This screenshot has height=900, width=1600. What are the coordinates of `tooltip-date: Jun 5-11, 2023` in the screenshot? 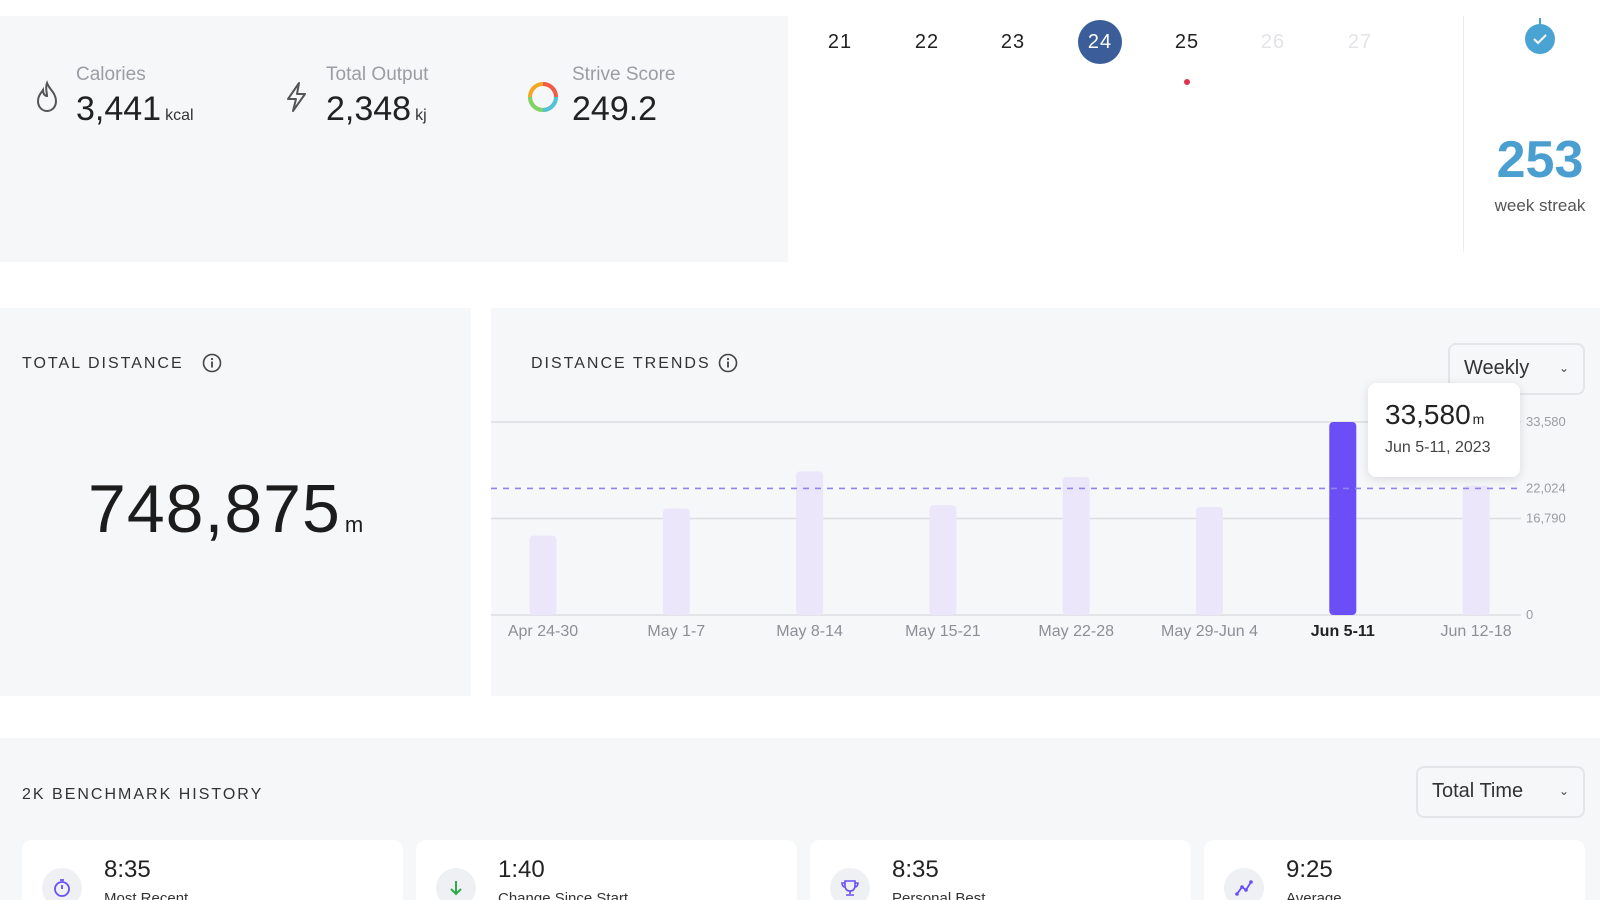 It's located at (1438, 447).